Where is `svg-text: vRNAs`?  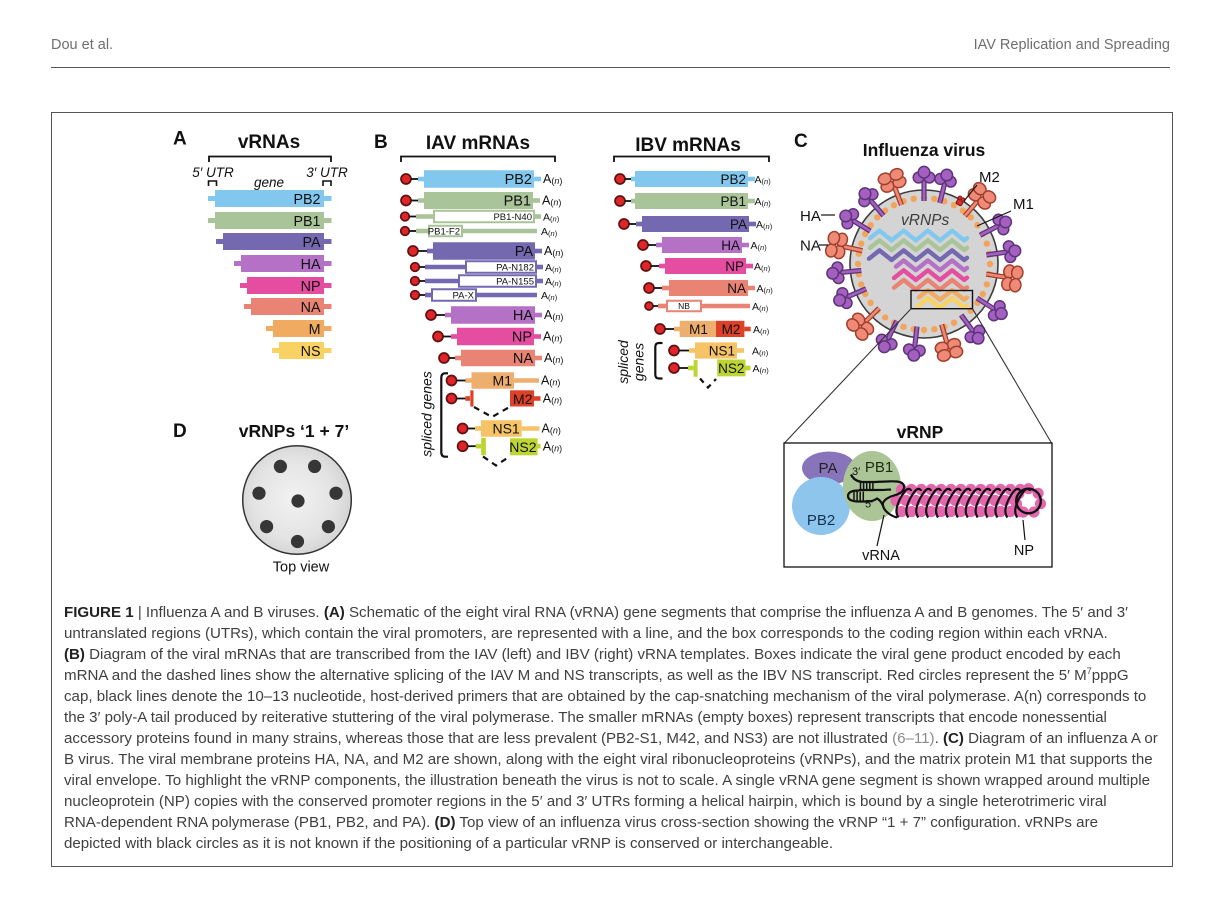
svg-text: vRNAs is located at coordinates (269, 142).